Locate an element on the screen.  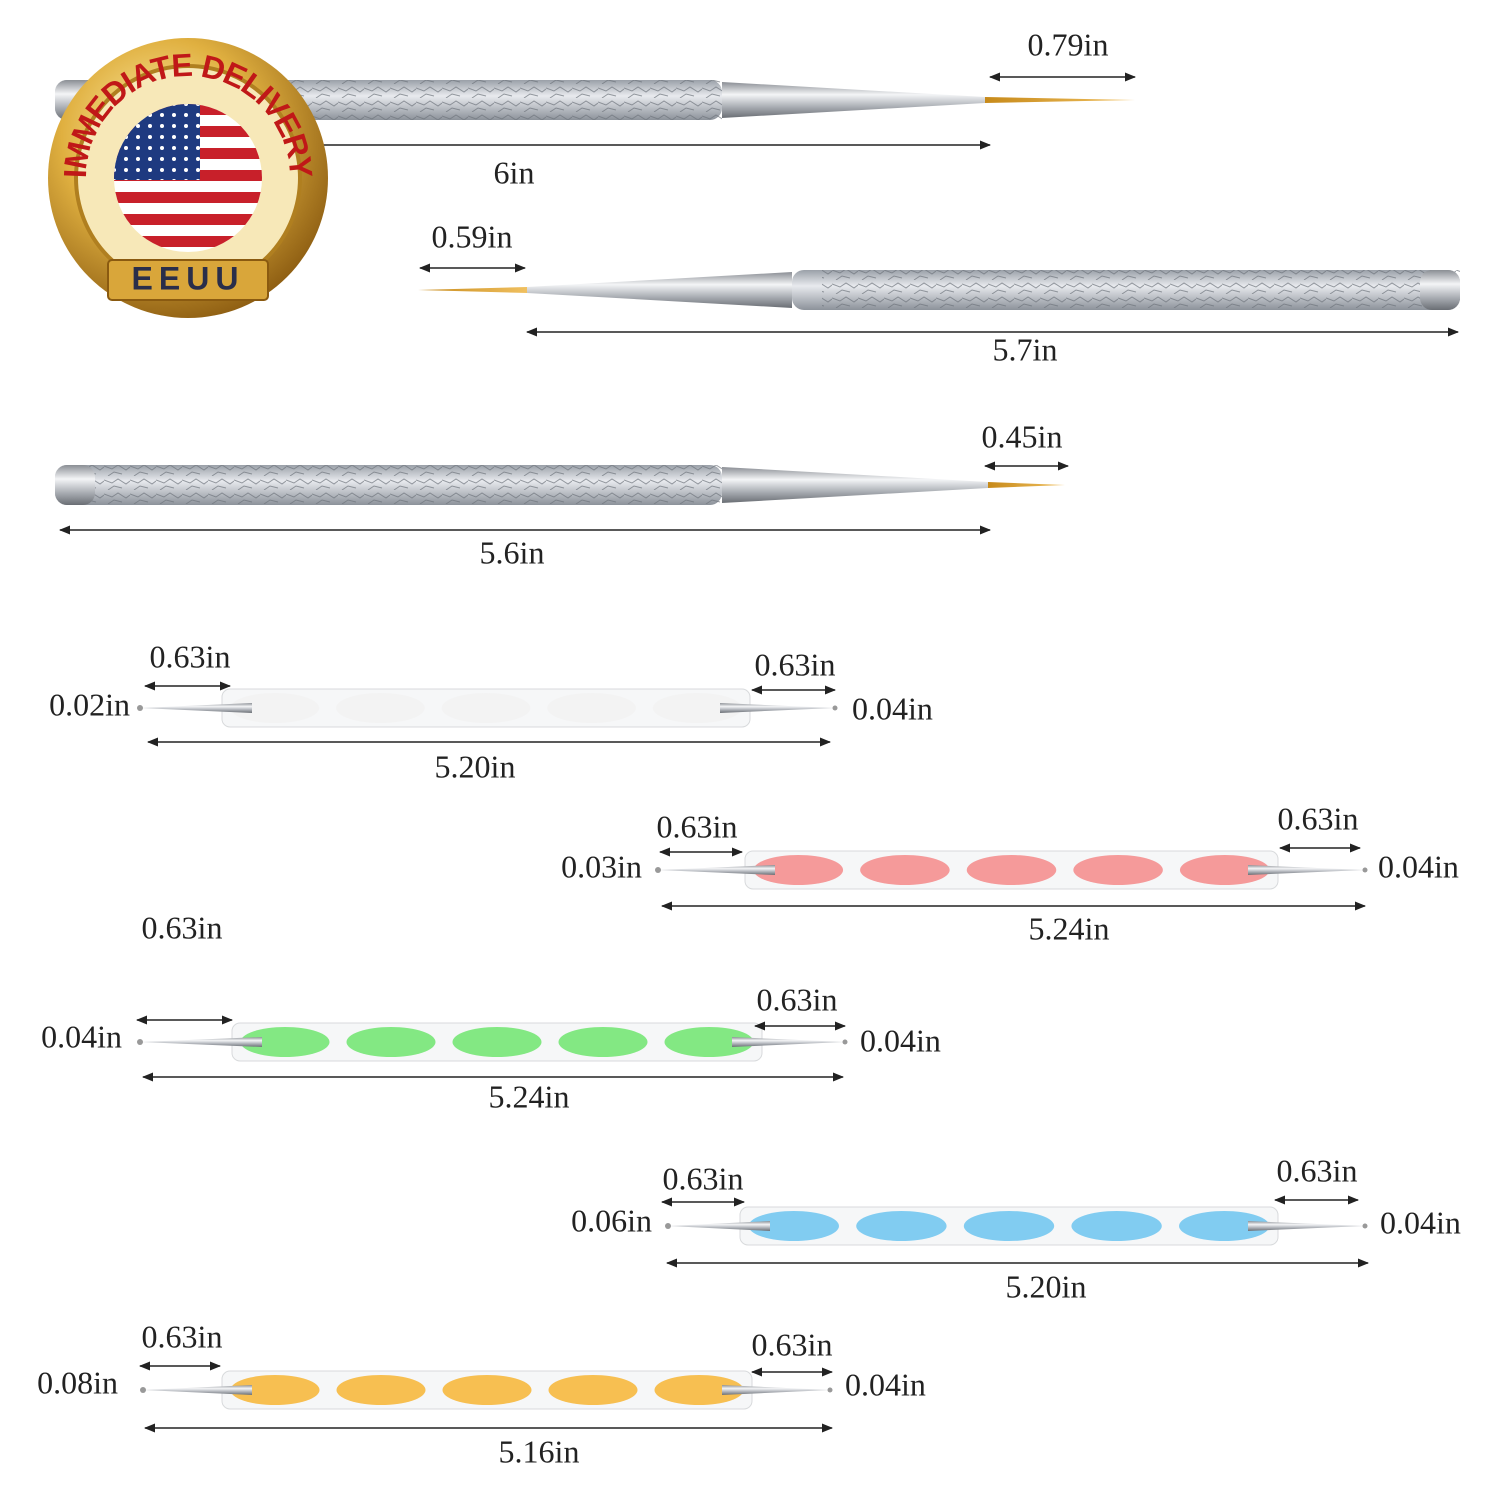
dimension-label: 0.06in is located at coordinates (611, 1220).